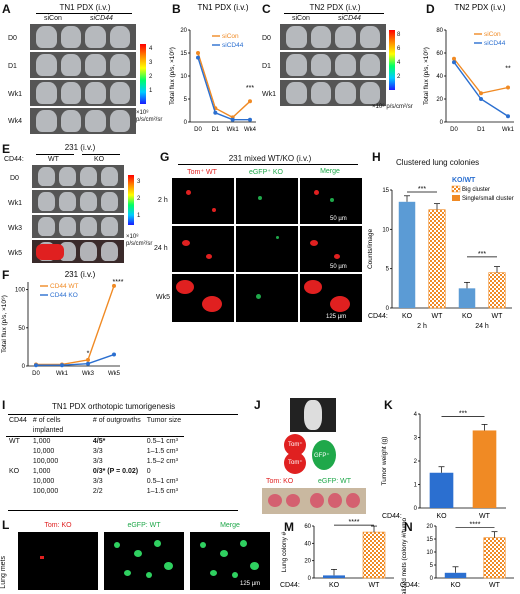 The height and width of the screenshot is (594, 520). I want to click on chart-m-y-tick-label: 20, so click(307, 562).